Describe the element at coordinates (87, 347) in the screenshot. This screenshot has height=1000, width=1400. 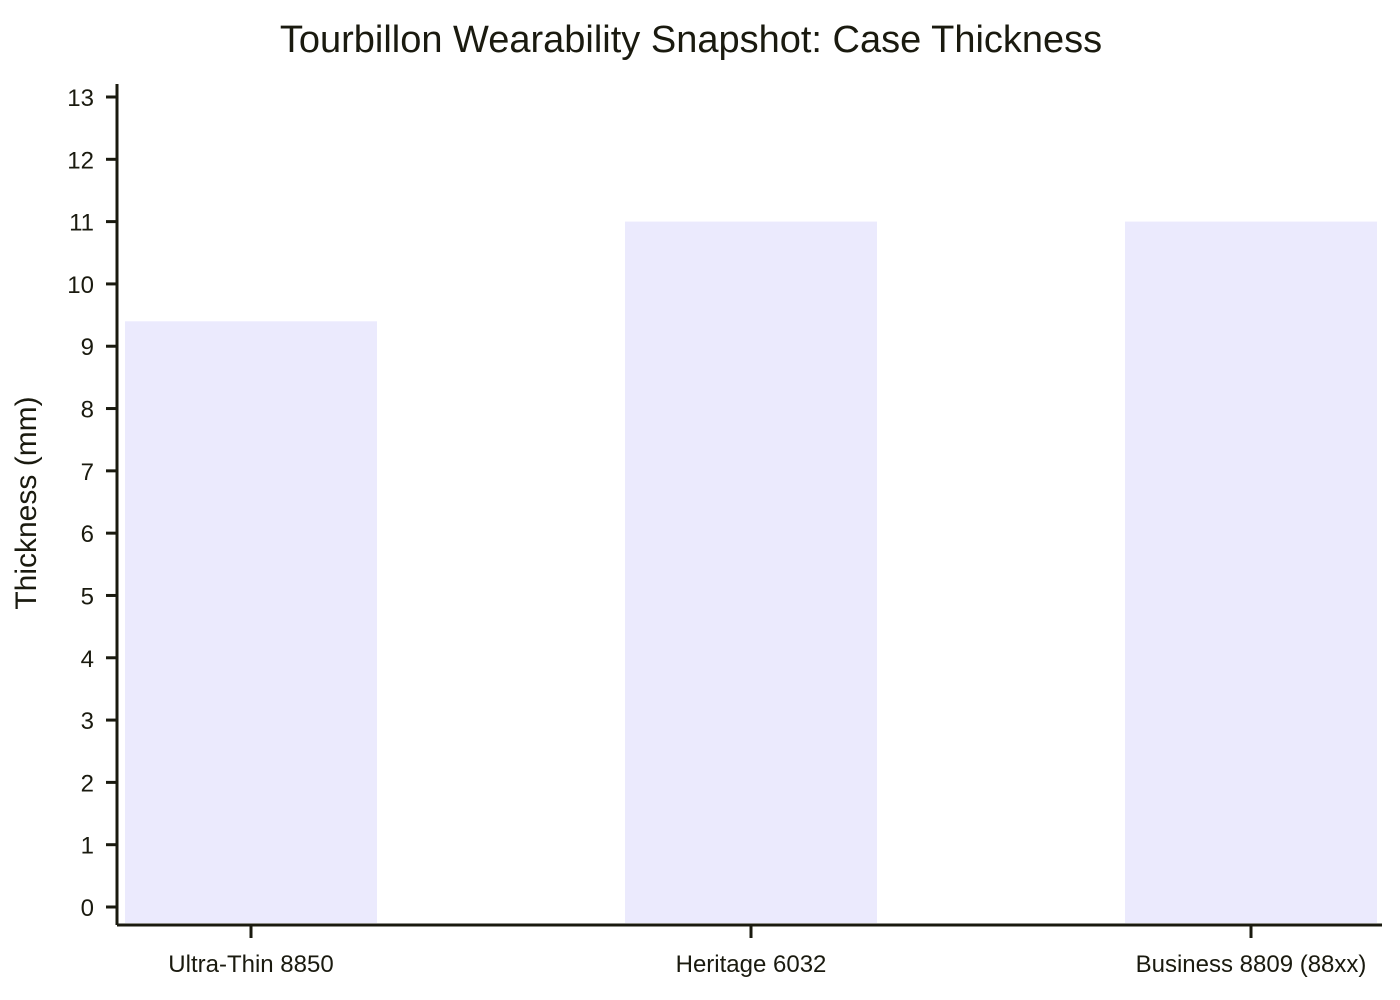
I see `y-tick-label: 9` at that location.